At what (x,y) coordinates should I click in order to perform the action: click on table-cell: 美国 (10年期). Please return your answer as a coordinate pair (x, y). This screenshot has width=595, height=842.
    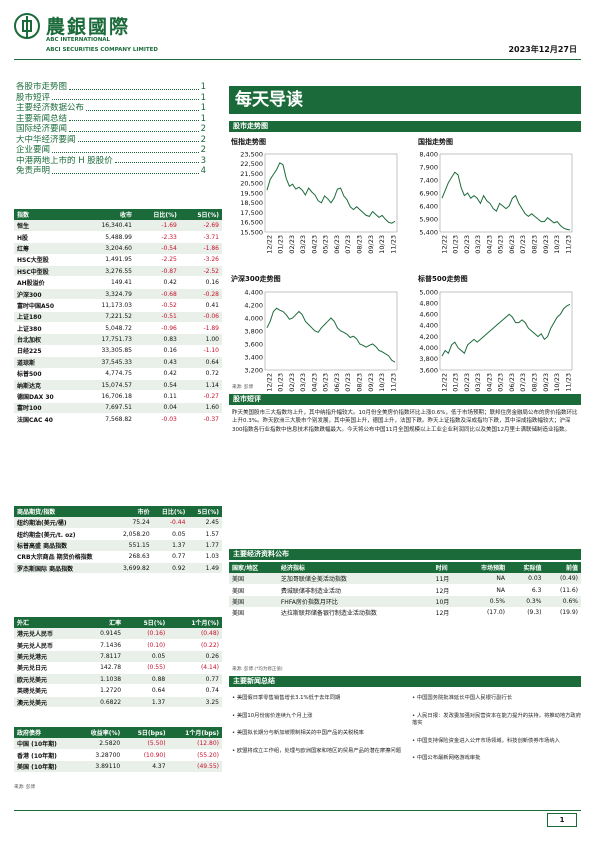
    Looking at the image, I should click on (45, 766).